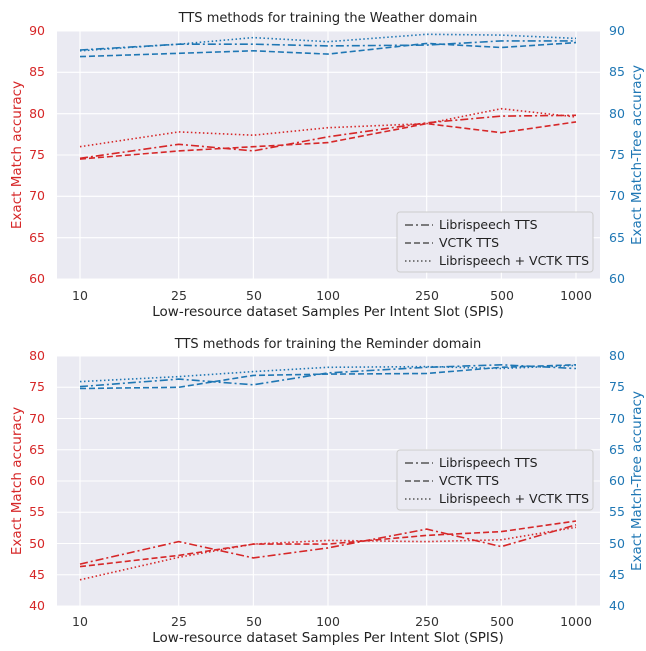 The image size is (646, 651). What do you see at coordinates (488, 224) in the screenshot?
I see `weather-legend-label-librispeech: Librispeech TTS` at bounding box center [488, 224].